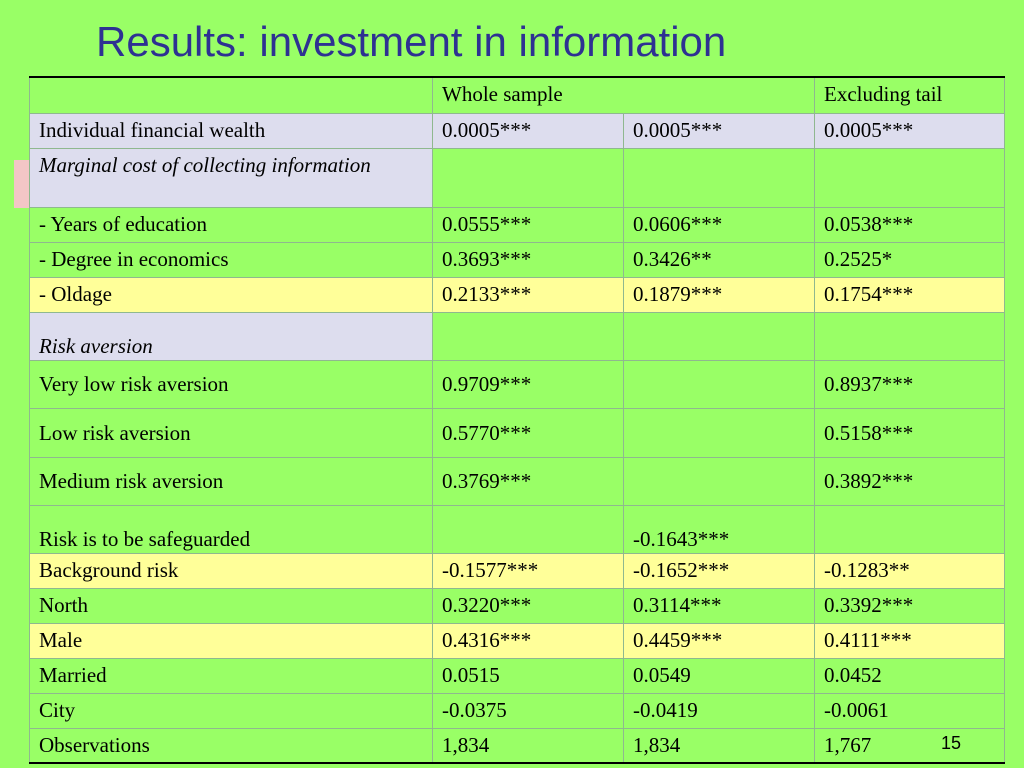 The height and width of the screenshot is (768, 1024). I want to click on row-label: Medium risk aversion, so click(231, 481).